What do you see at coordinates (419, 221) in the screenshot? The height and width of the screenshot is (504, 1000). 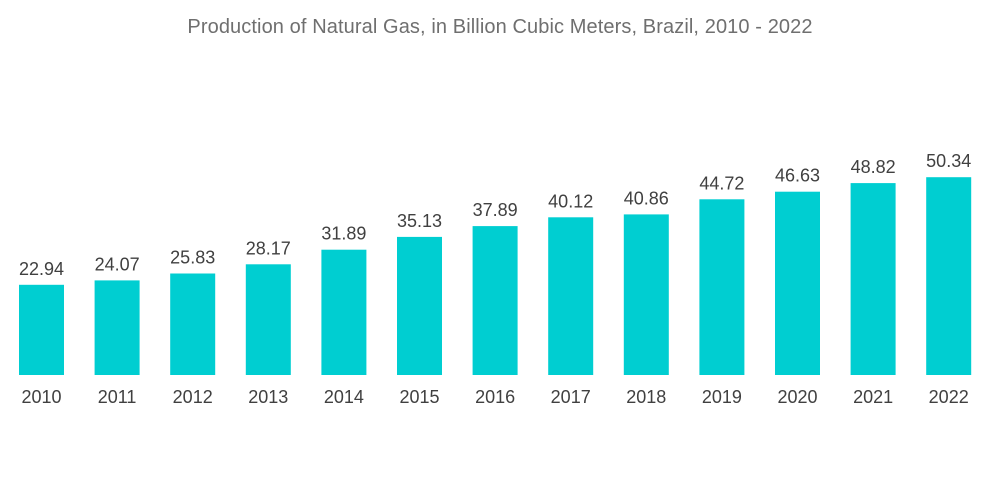 I see `value-label-2015: 35.13` at bounding box center [419, 221].